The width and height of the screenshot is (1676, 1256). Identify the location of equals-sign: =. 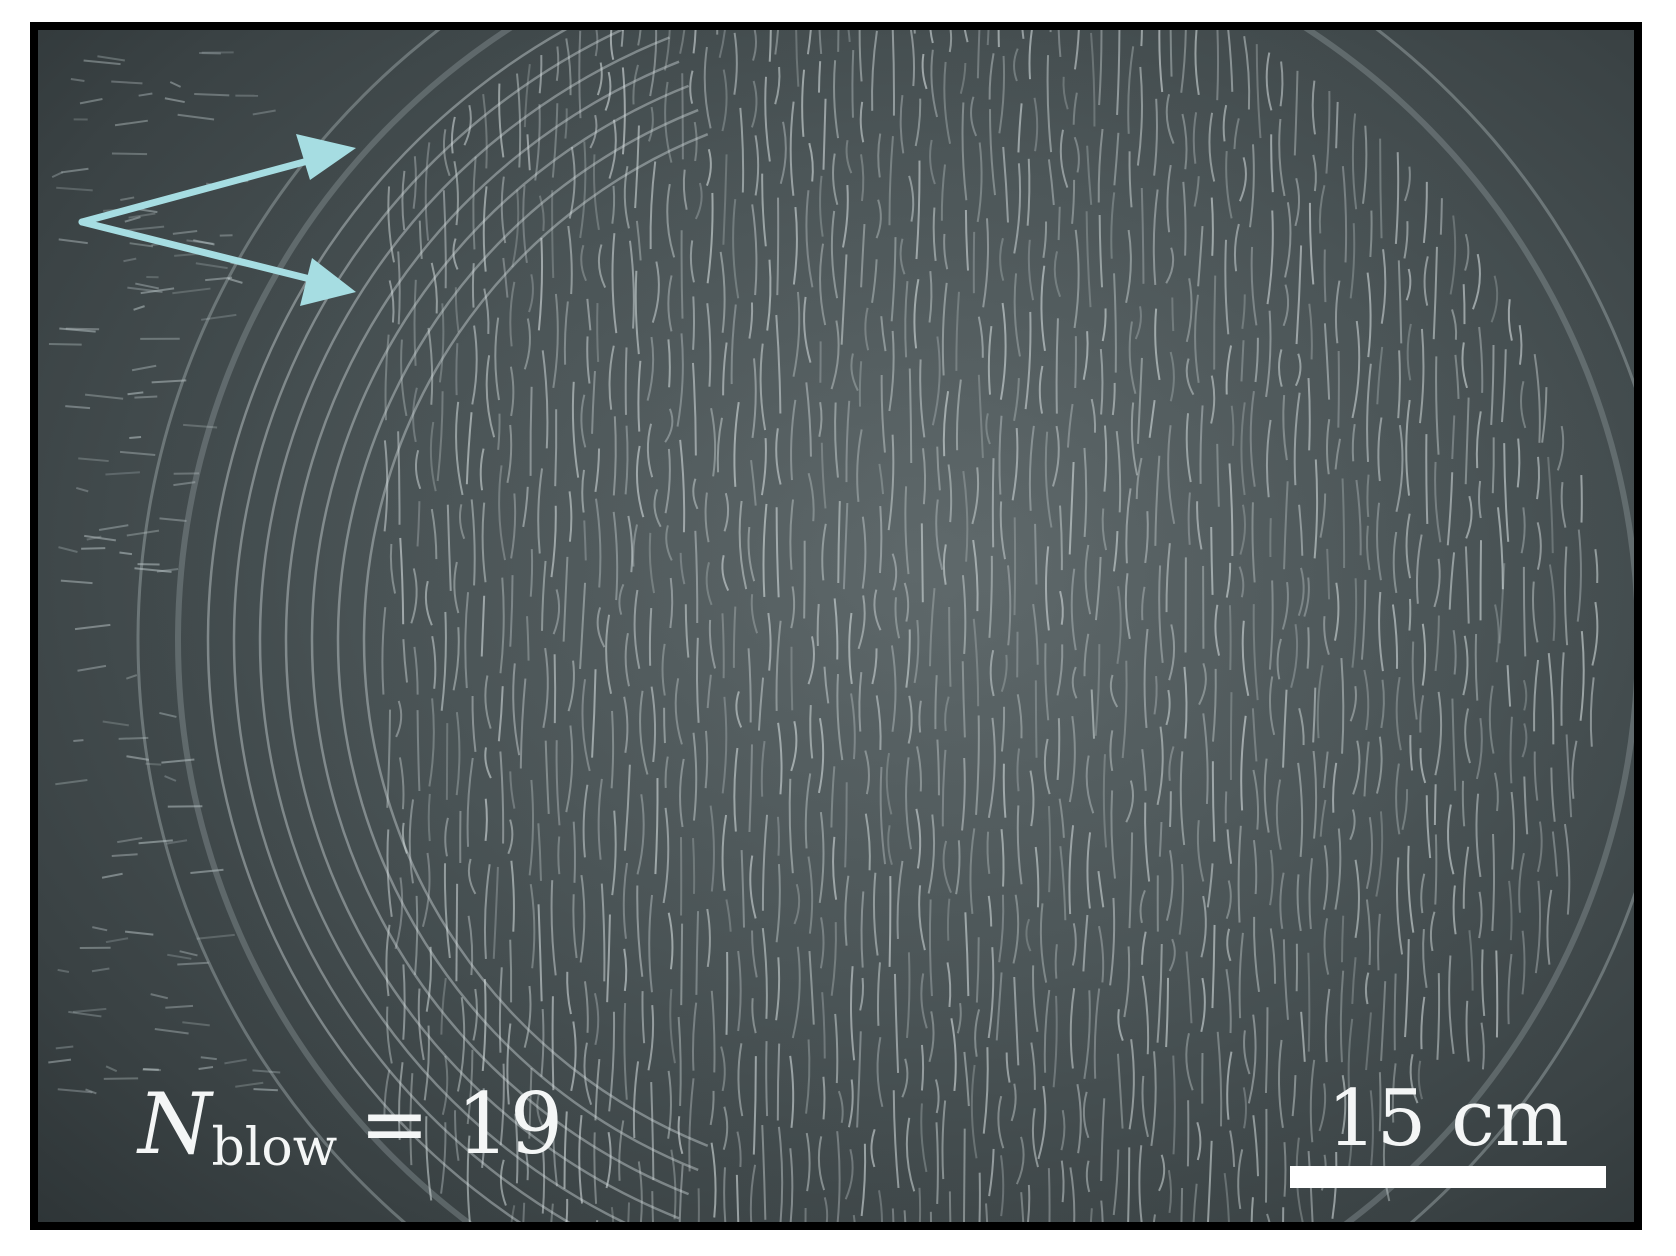
(394, 1124).